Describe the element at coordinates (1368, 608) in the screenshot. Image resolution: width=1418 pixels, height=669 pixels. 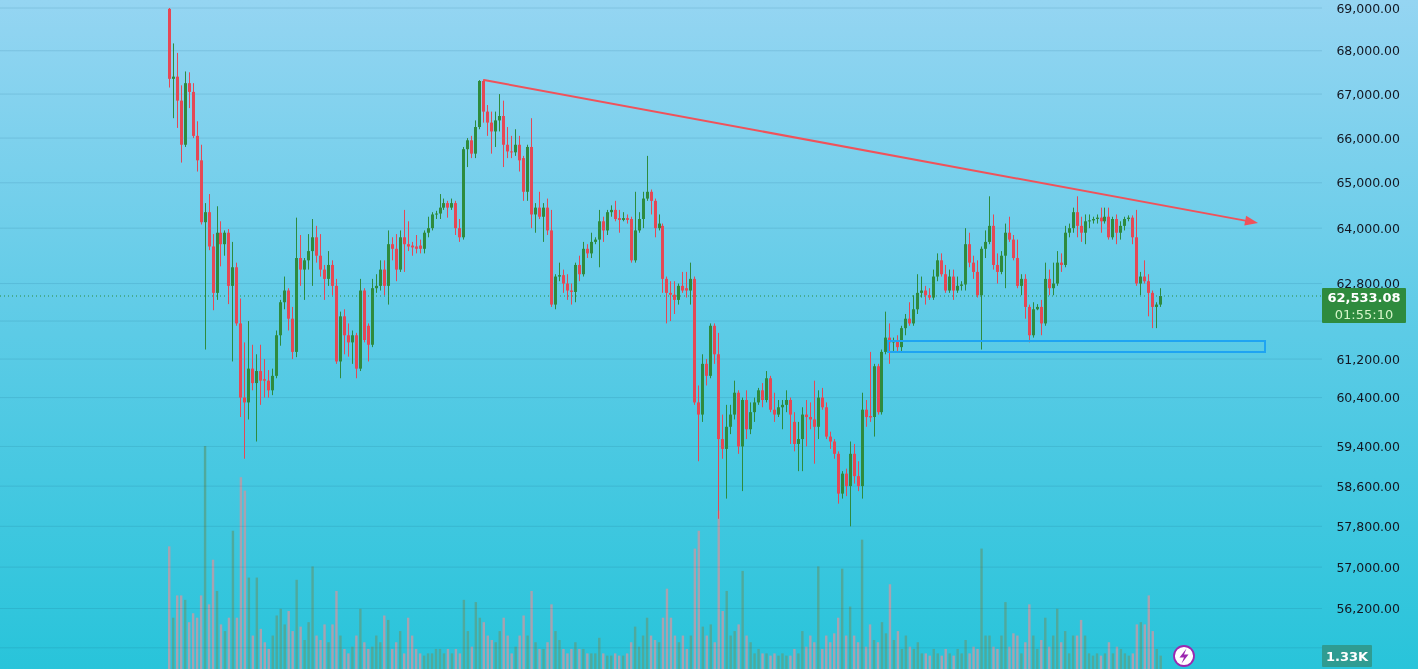
I see `y-tick-label: 56,200.00` at that location.